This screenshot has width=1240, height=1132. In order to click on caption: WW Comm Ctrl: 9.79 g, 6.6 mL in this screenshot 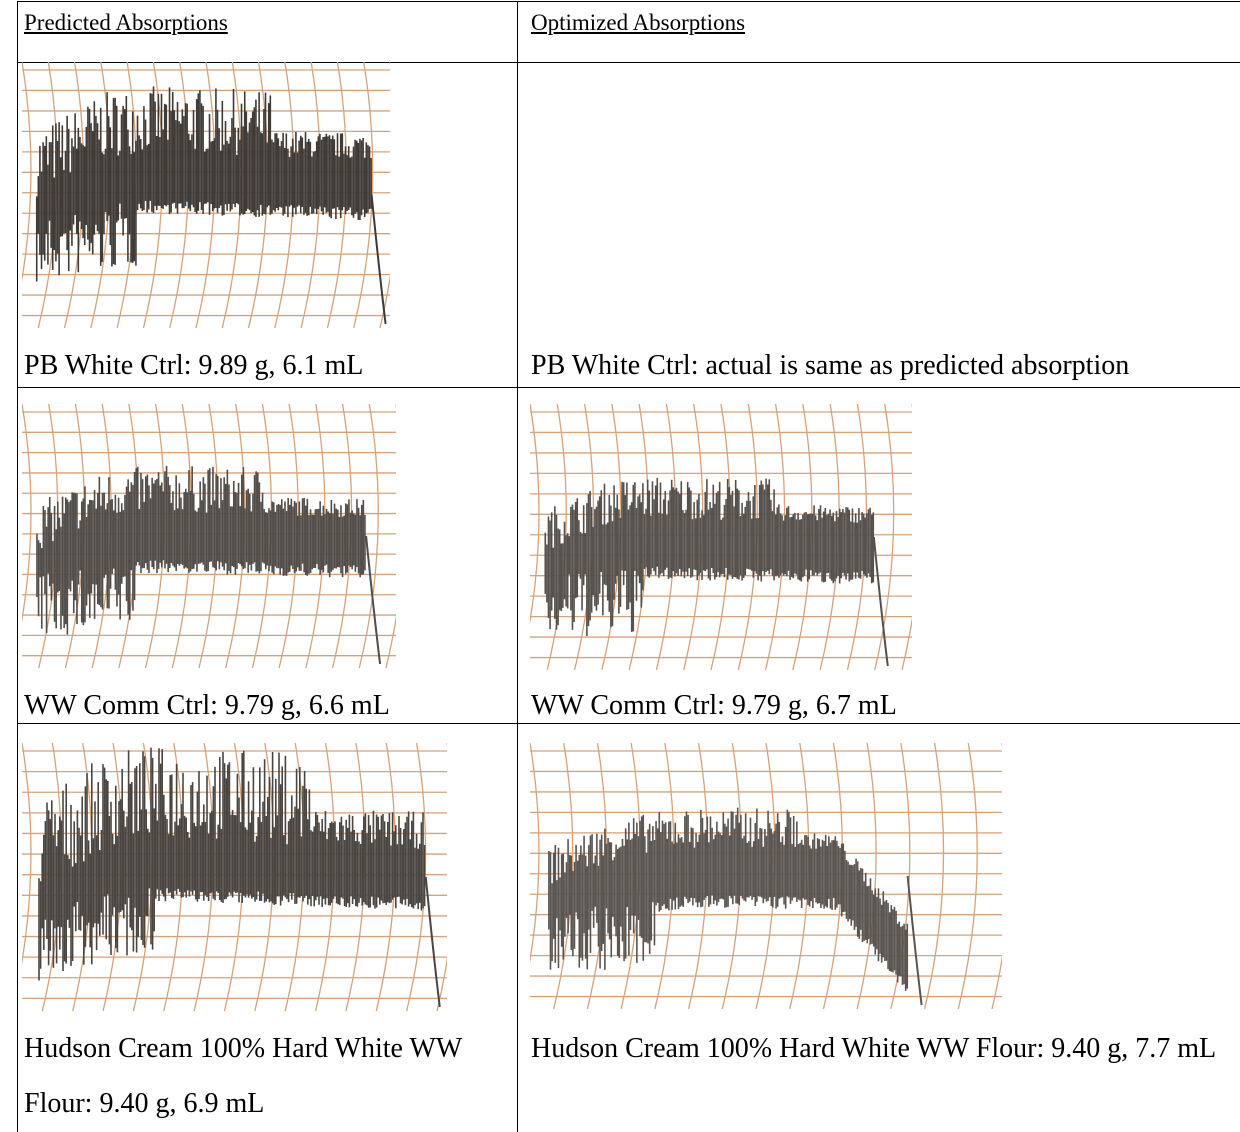, I will do `click(207, 705)`.